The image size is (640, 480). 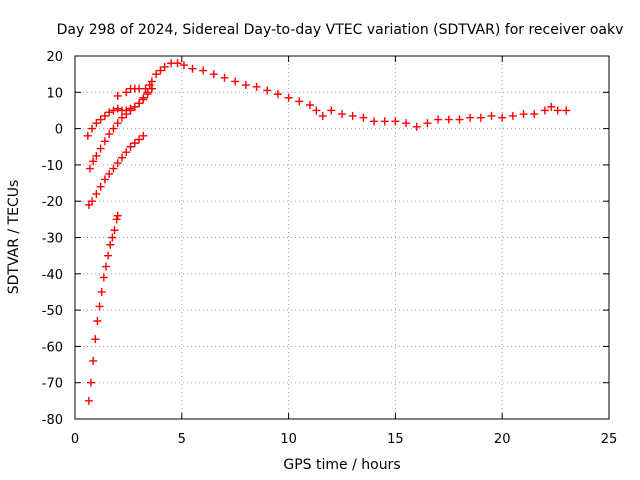 I want to click on y-tick-labels: -80 -70 -60 -50 -40 -30 -20 -10 0 10 20, so click(x=52, y=239).